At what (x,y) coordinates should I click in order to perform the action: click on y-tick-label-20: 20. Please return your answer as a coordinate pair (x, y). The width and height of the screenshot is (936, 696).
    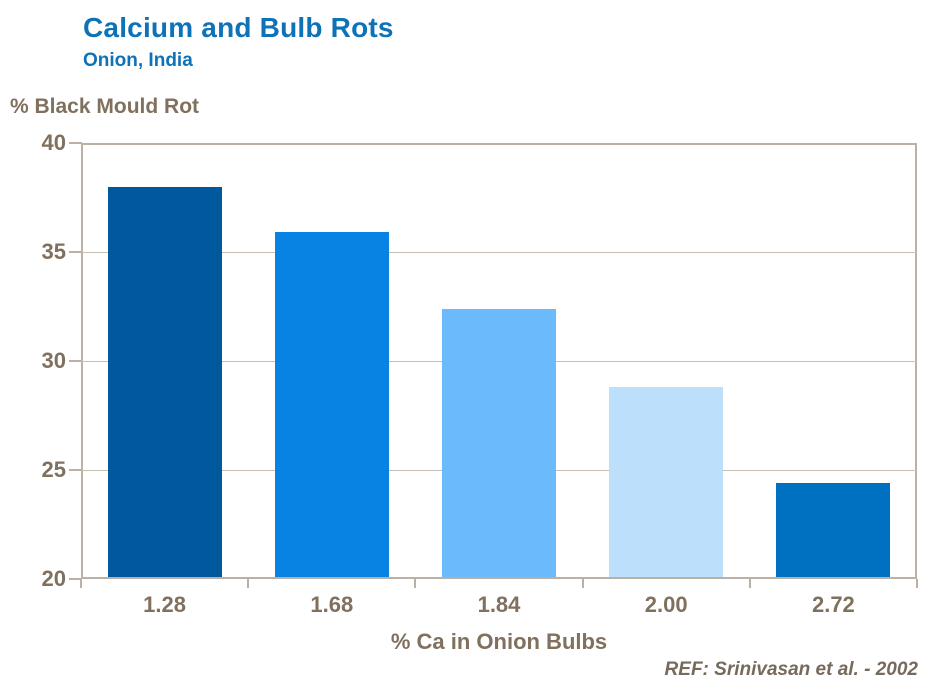
    Looking at the image, I should click on (53, 578).